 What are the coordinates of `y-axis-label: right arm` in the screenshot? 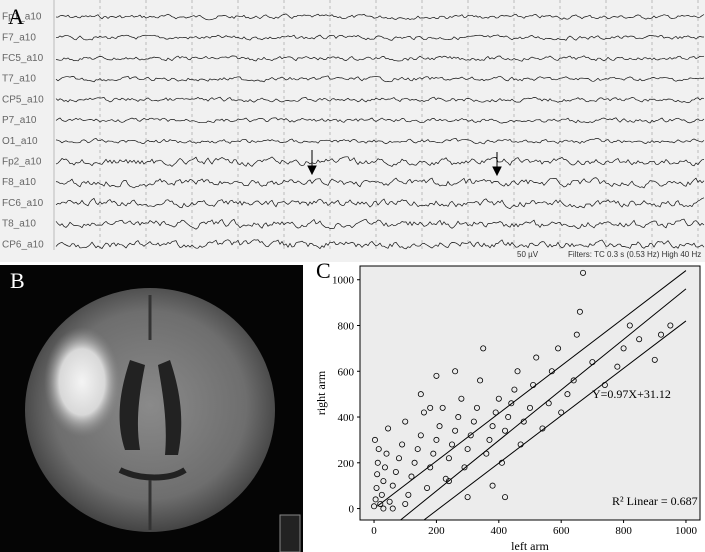 It's located at (321, 392).